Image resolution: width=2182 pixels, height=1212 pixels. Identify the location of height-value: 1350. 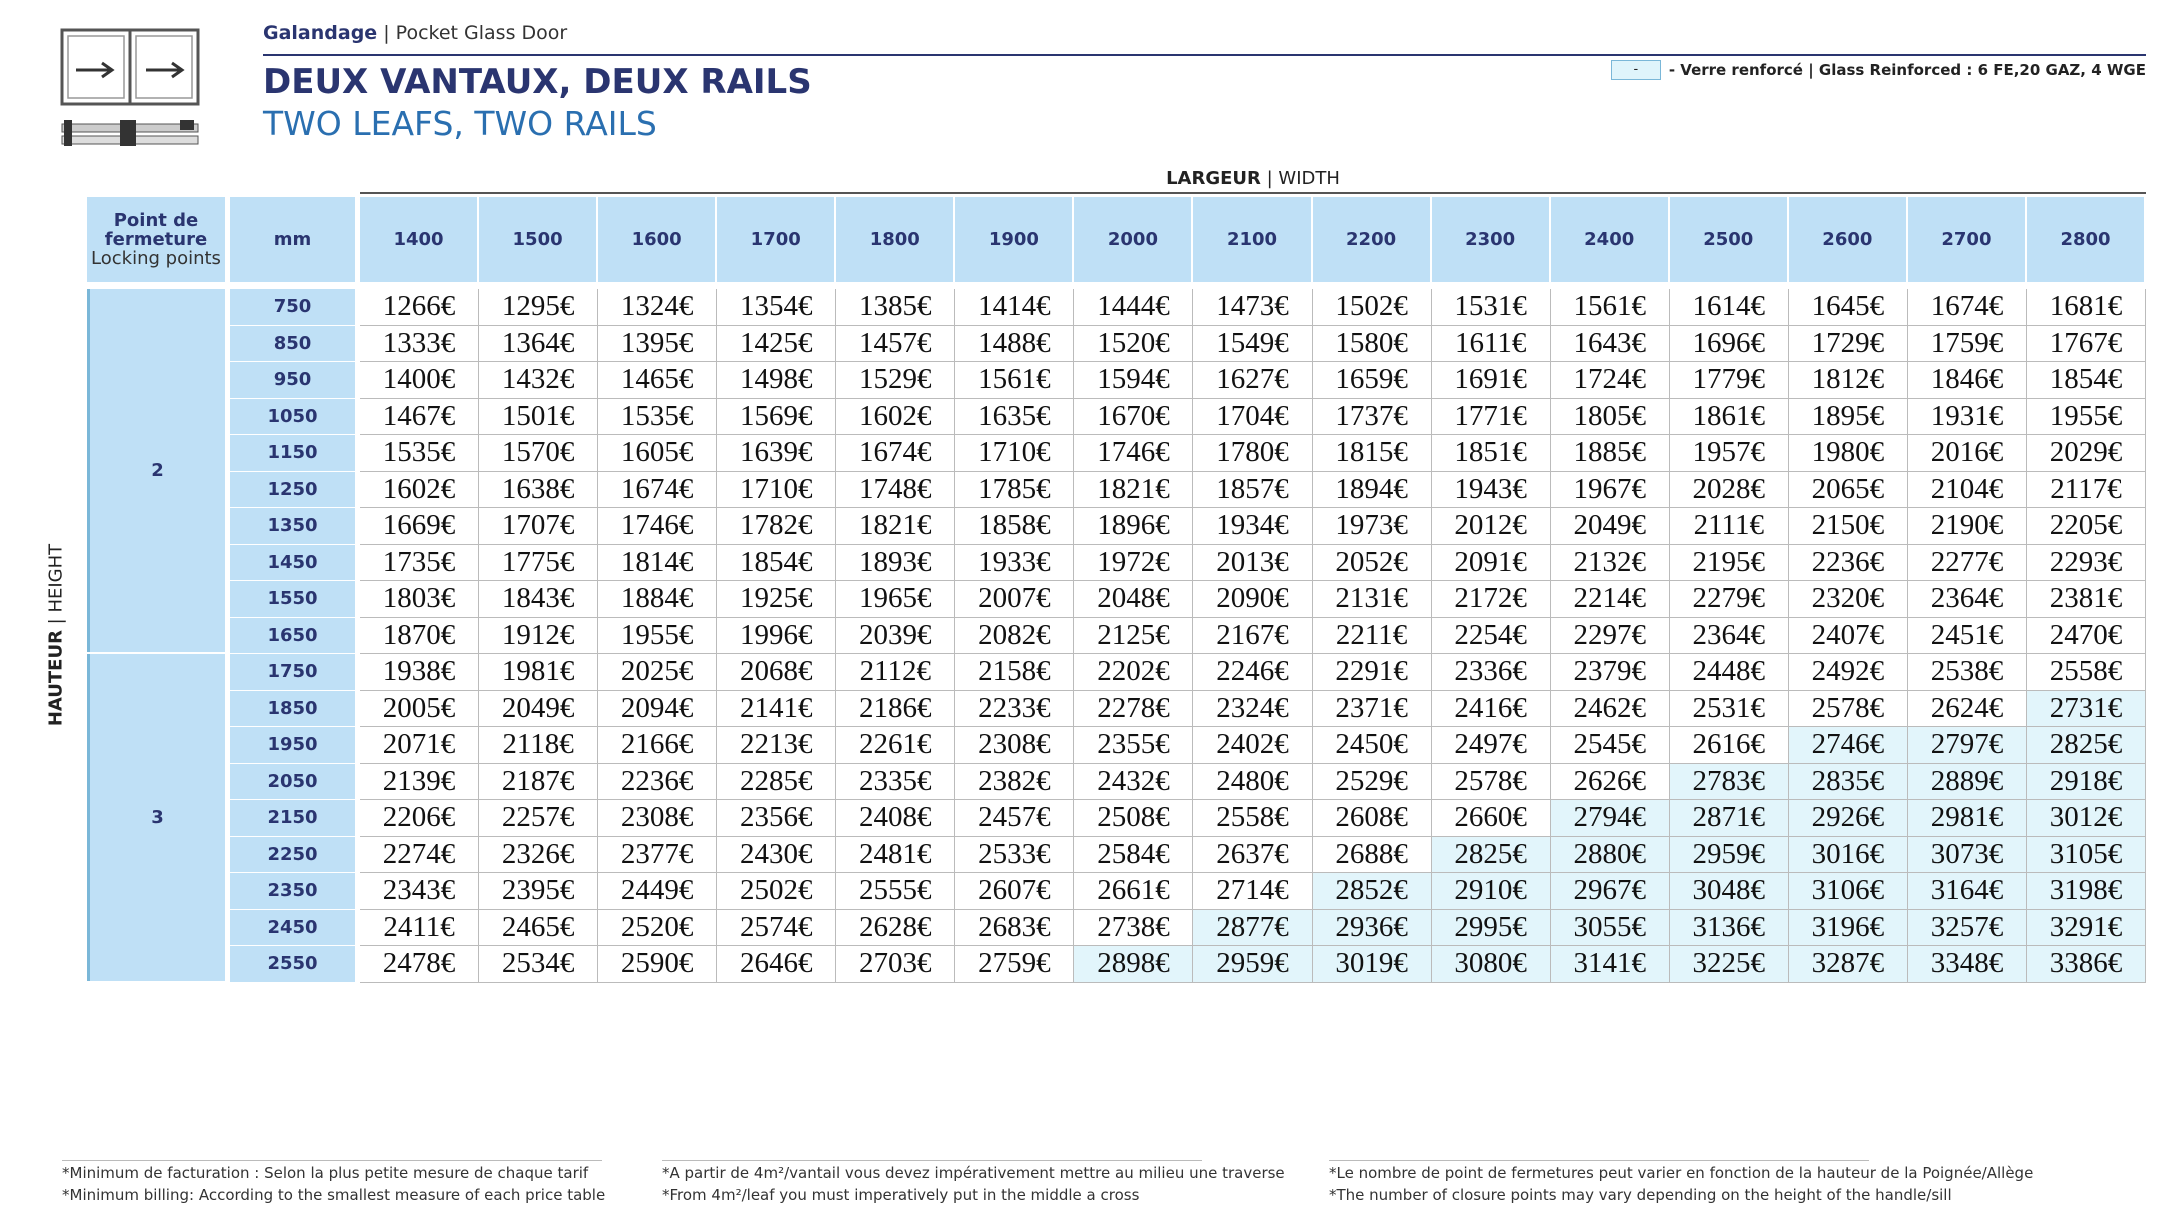
(292, 526).